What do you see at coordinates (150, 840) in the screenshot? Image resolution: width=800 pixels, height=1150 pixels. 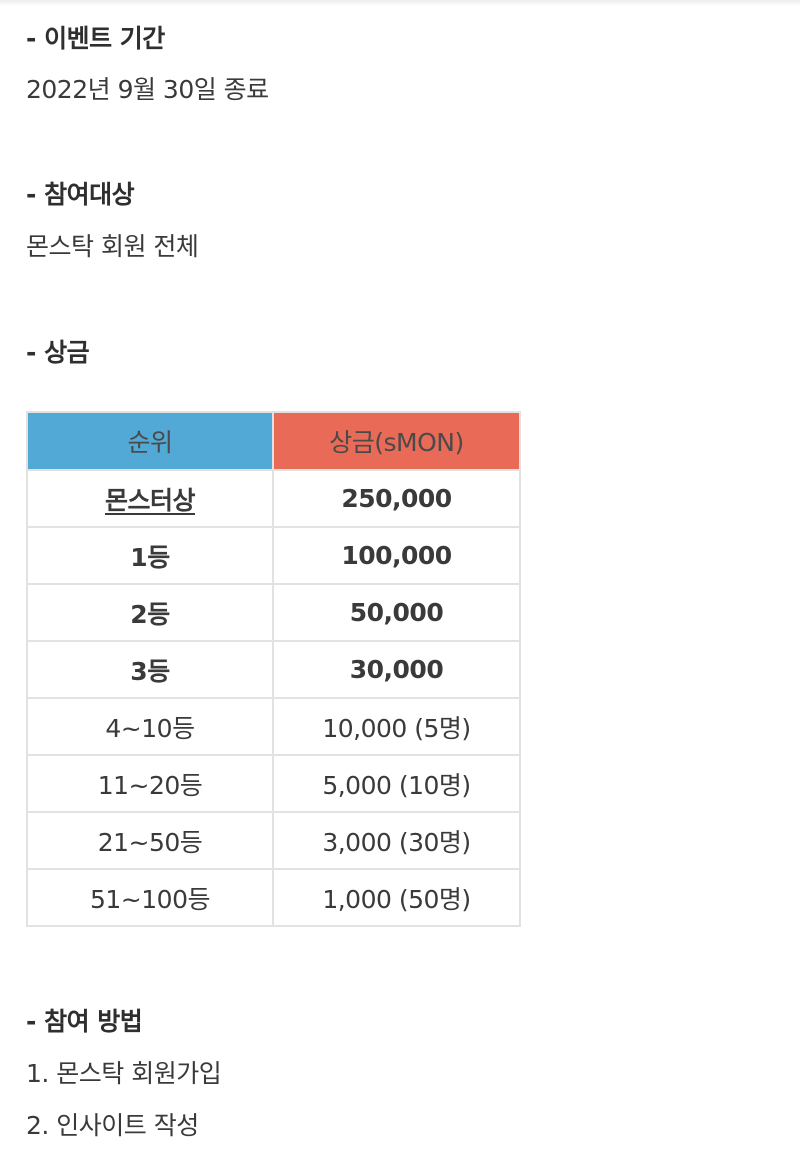 I see `rank-cell: 21~50등` at bounding box center [150, 840].